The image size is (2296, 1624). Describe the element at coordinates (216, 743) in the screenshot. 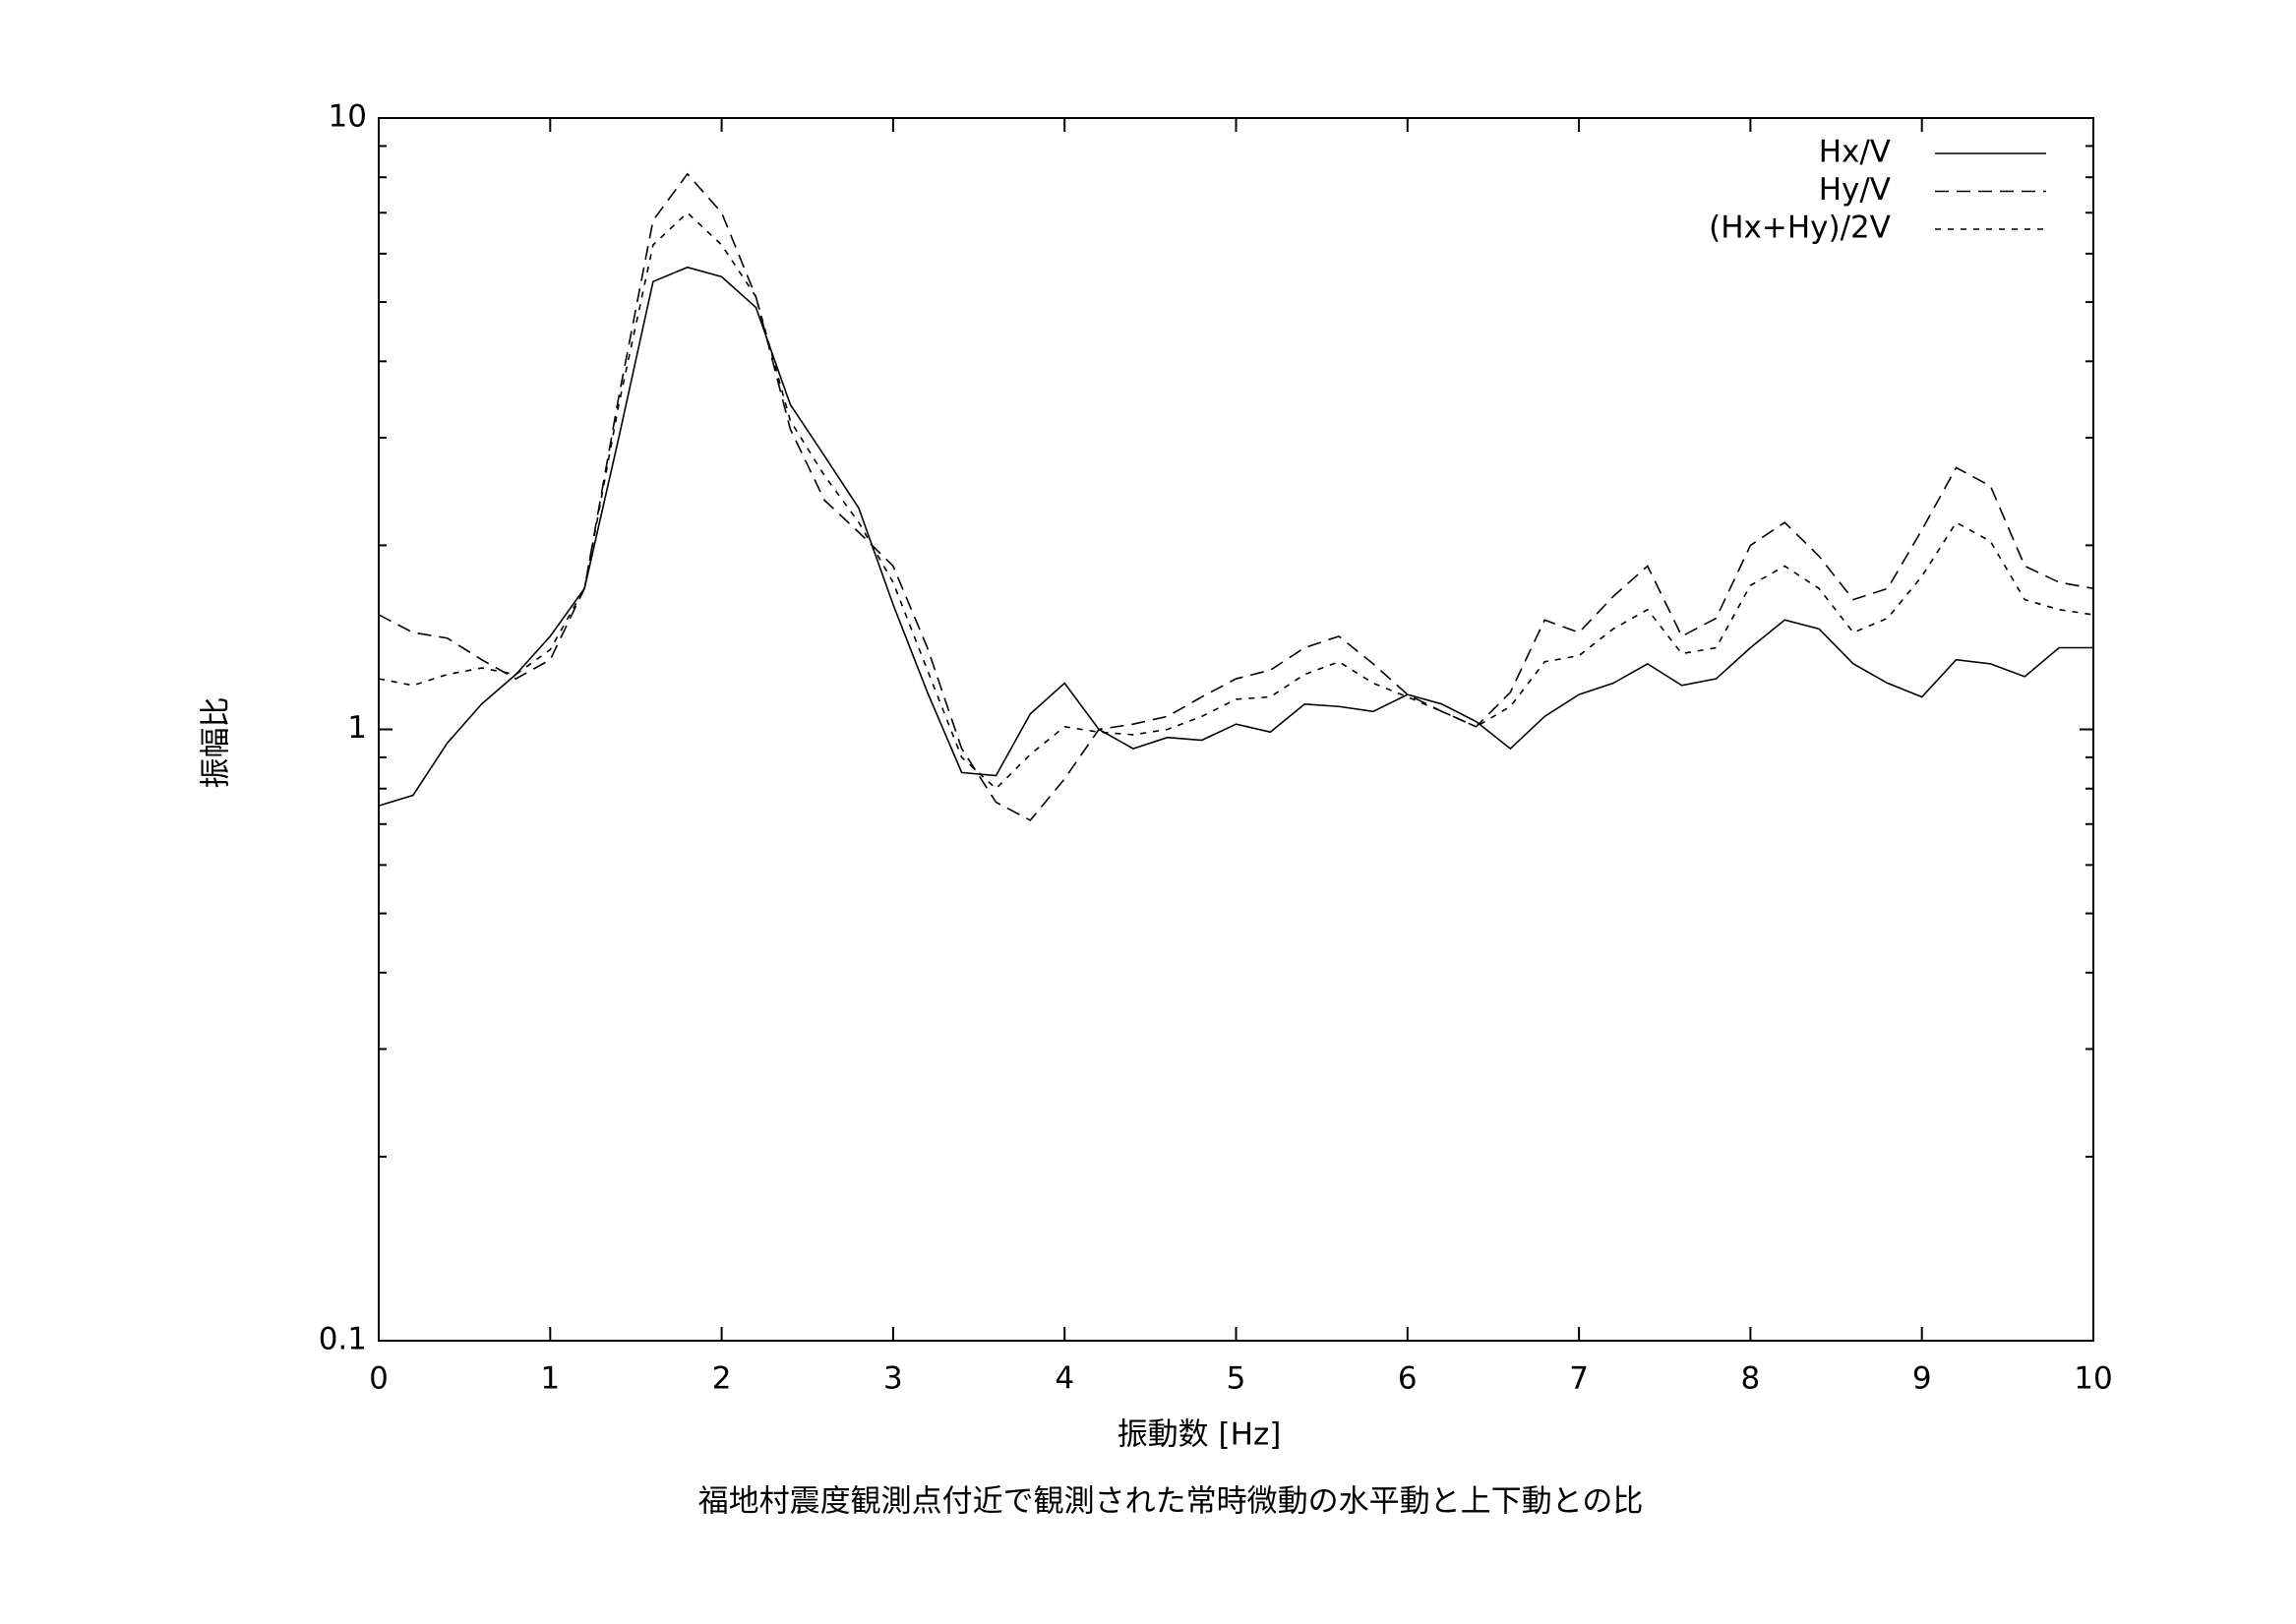

I see `y-axis-label: 振幅比` at that location.